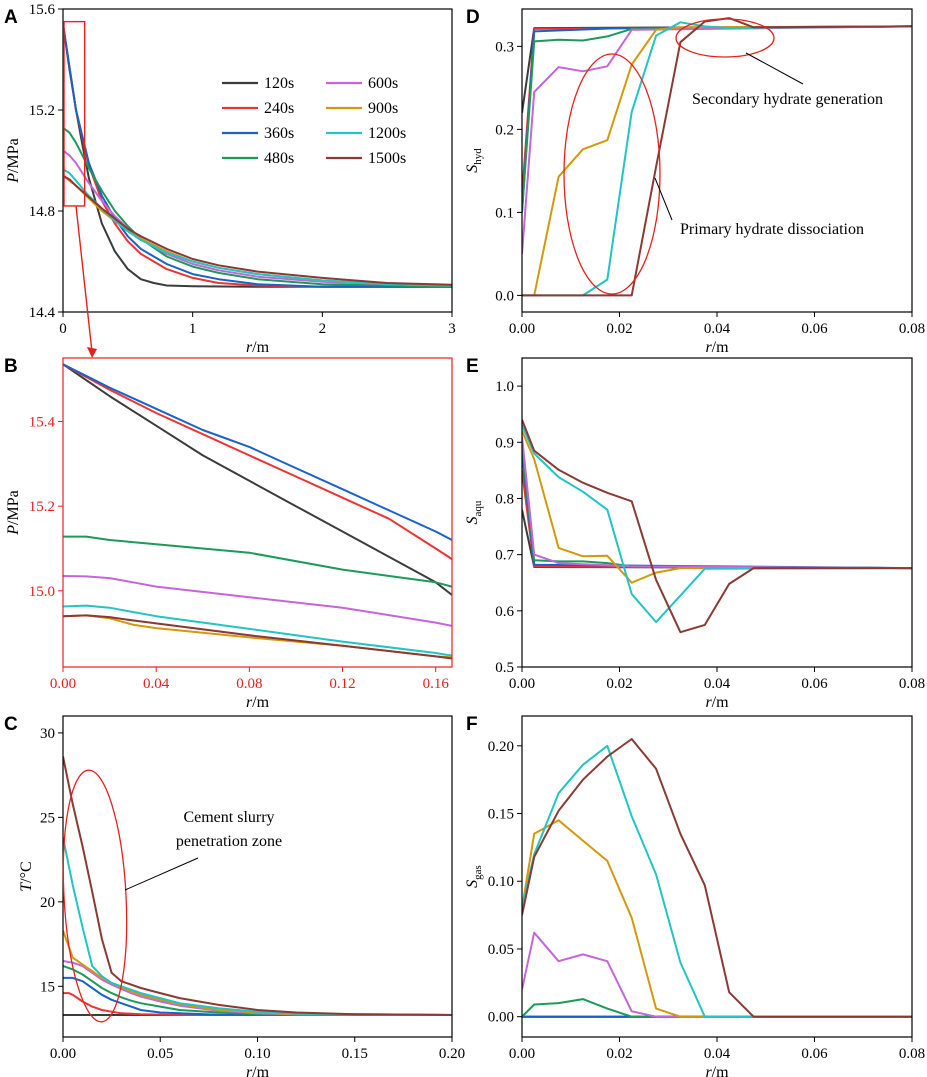 This screenshot has height=1077, width=927. I want to click on legend-label-120s: 120s, so click(279, 83).